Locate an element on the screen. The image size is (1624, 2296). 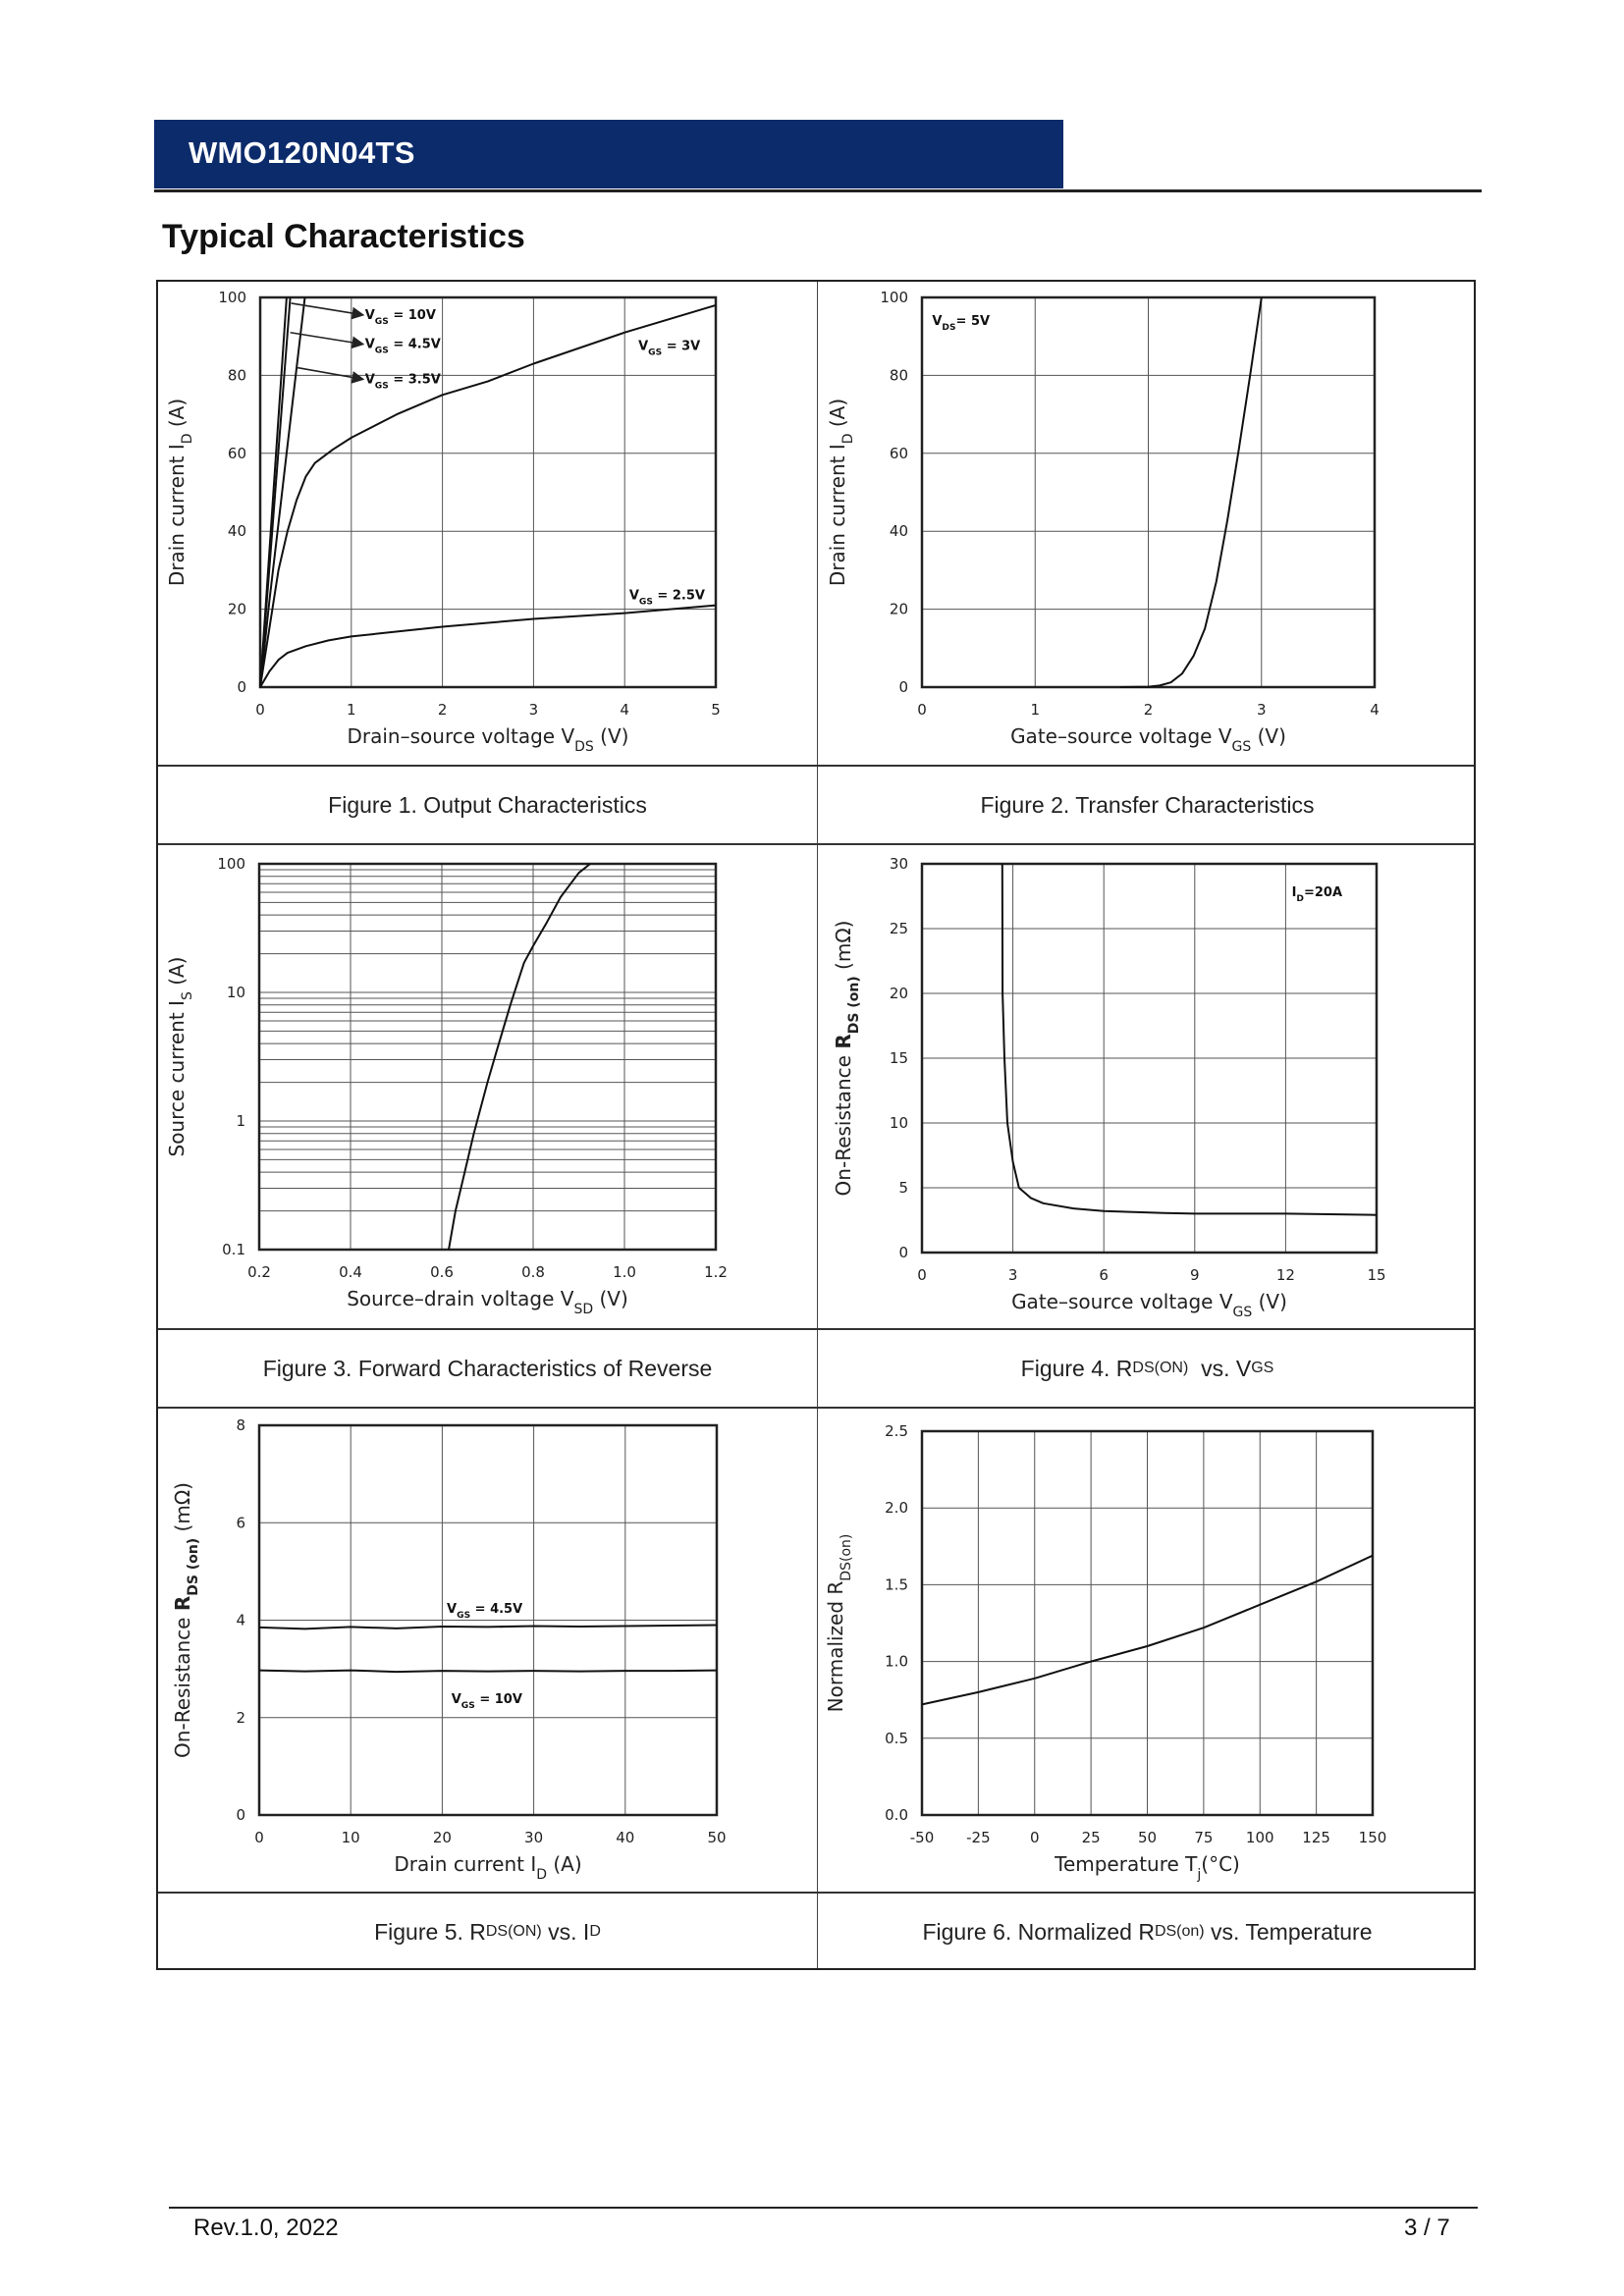
plot-frame is located at coordinates (488, 492).